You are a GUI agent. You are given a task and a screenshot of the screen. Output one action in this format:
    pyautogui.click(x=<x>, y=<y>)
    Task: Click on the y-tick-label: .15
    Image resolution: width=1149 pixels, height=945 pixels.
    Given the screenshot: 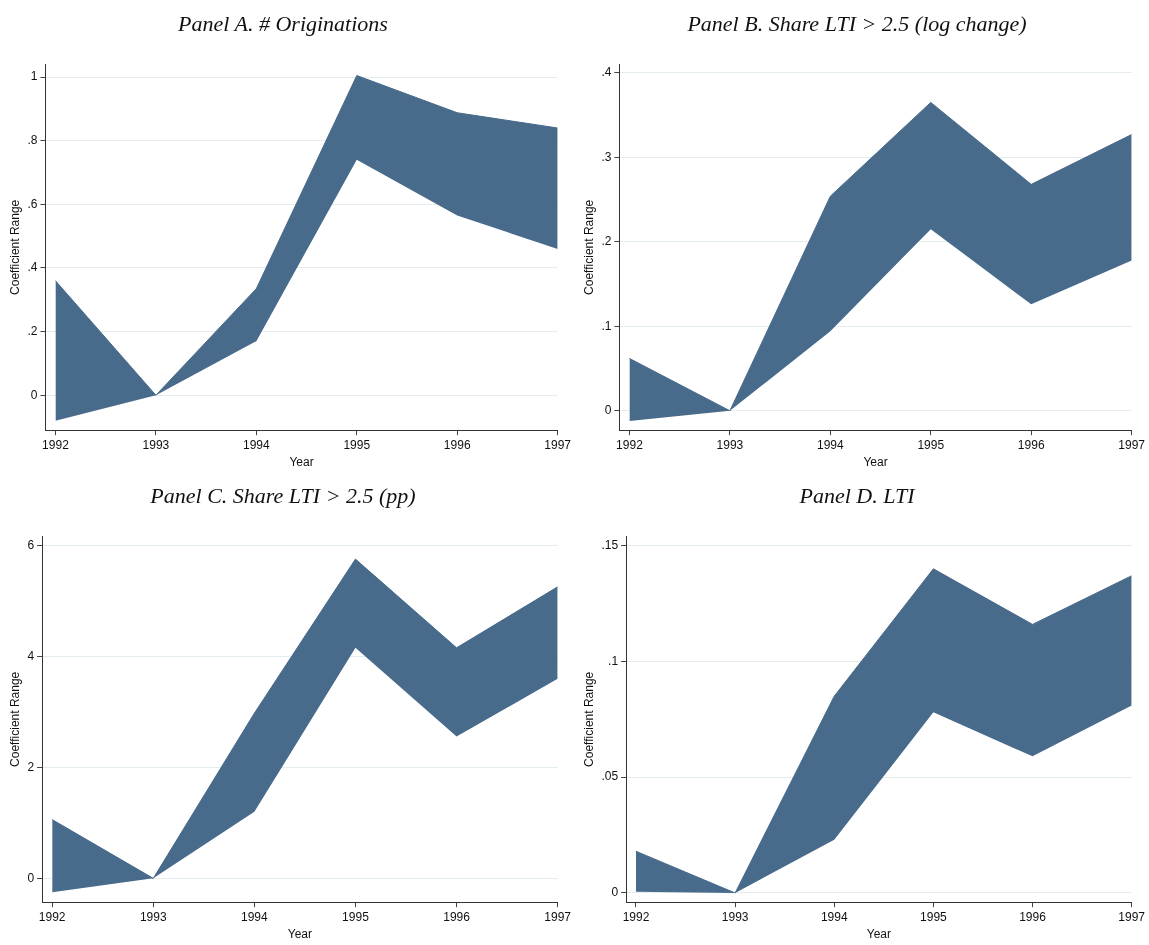 What is the action you would take?
    pyautogui.click(x=610, y=544)
    